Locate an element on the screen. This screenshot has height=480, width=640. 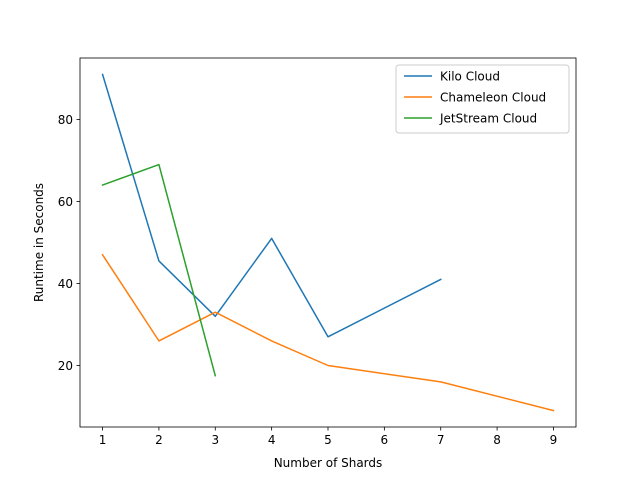
y-tick-label: 20 is located at coordinates (65, 366).